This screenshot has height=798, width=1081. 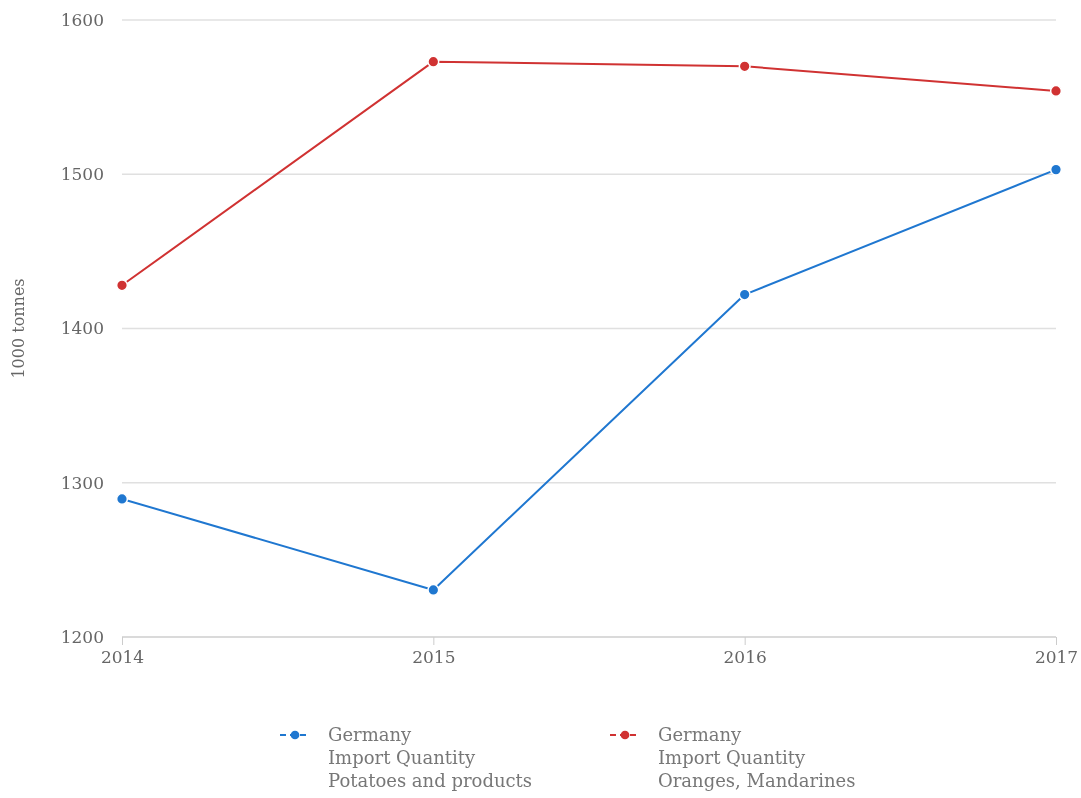 What do you see at coordinates (430, 757) in the screenshot?
I see `legend-label: Germany Import Quantity Potatoes and products` at bounding box center [430, 757].